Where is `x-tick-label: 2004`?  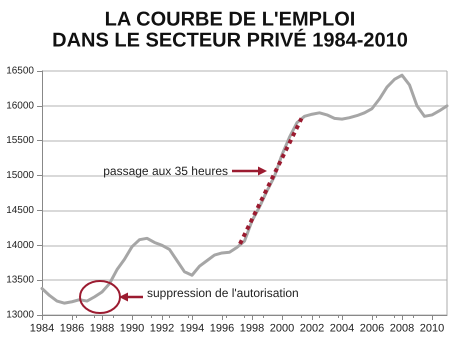 x-tick-label: 2004 is located at coordinates (342, 328).